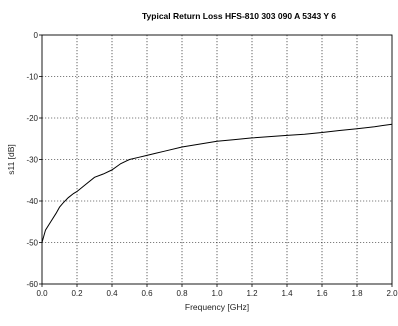  I want to click on y-tick-label: 0, so click(36, 35).